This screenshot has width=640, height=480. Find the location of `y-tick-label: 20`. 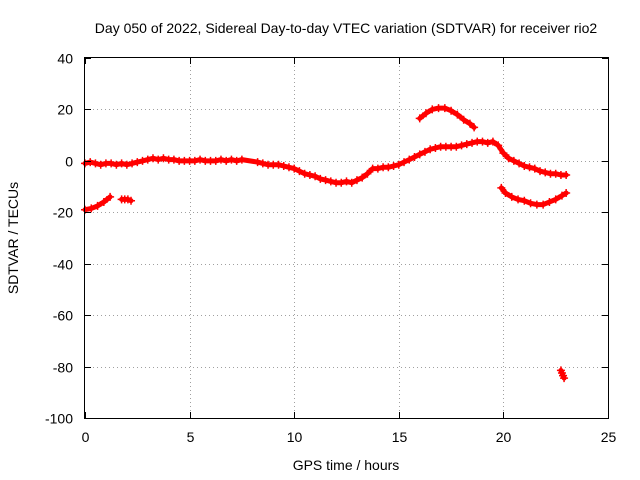

y-tick-label: 20 is located at coordinates (65, 110).